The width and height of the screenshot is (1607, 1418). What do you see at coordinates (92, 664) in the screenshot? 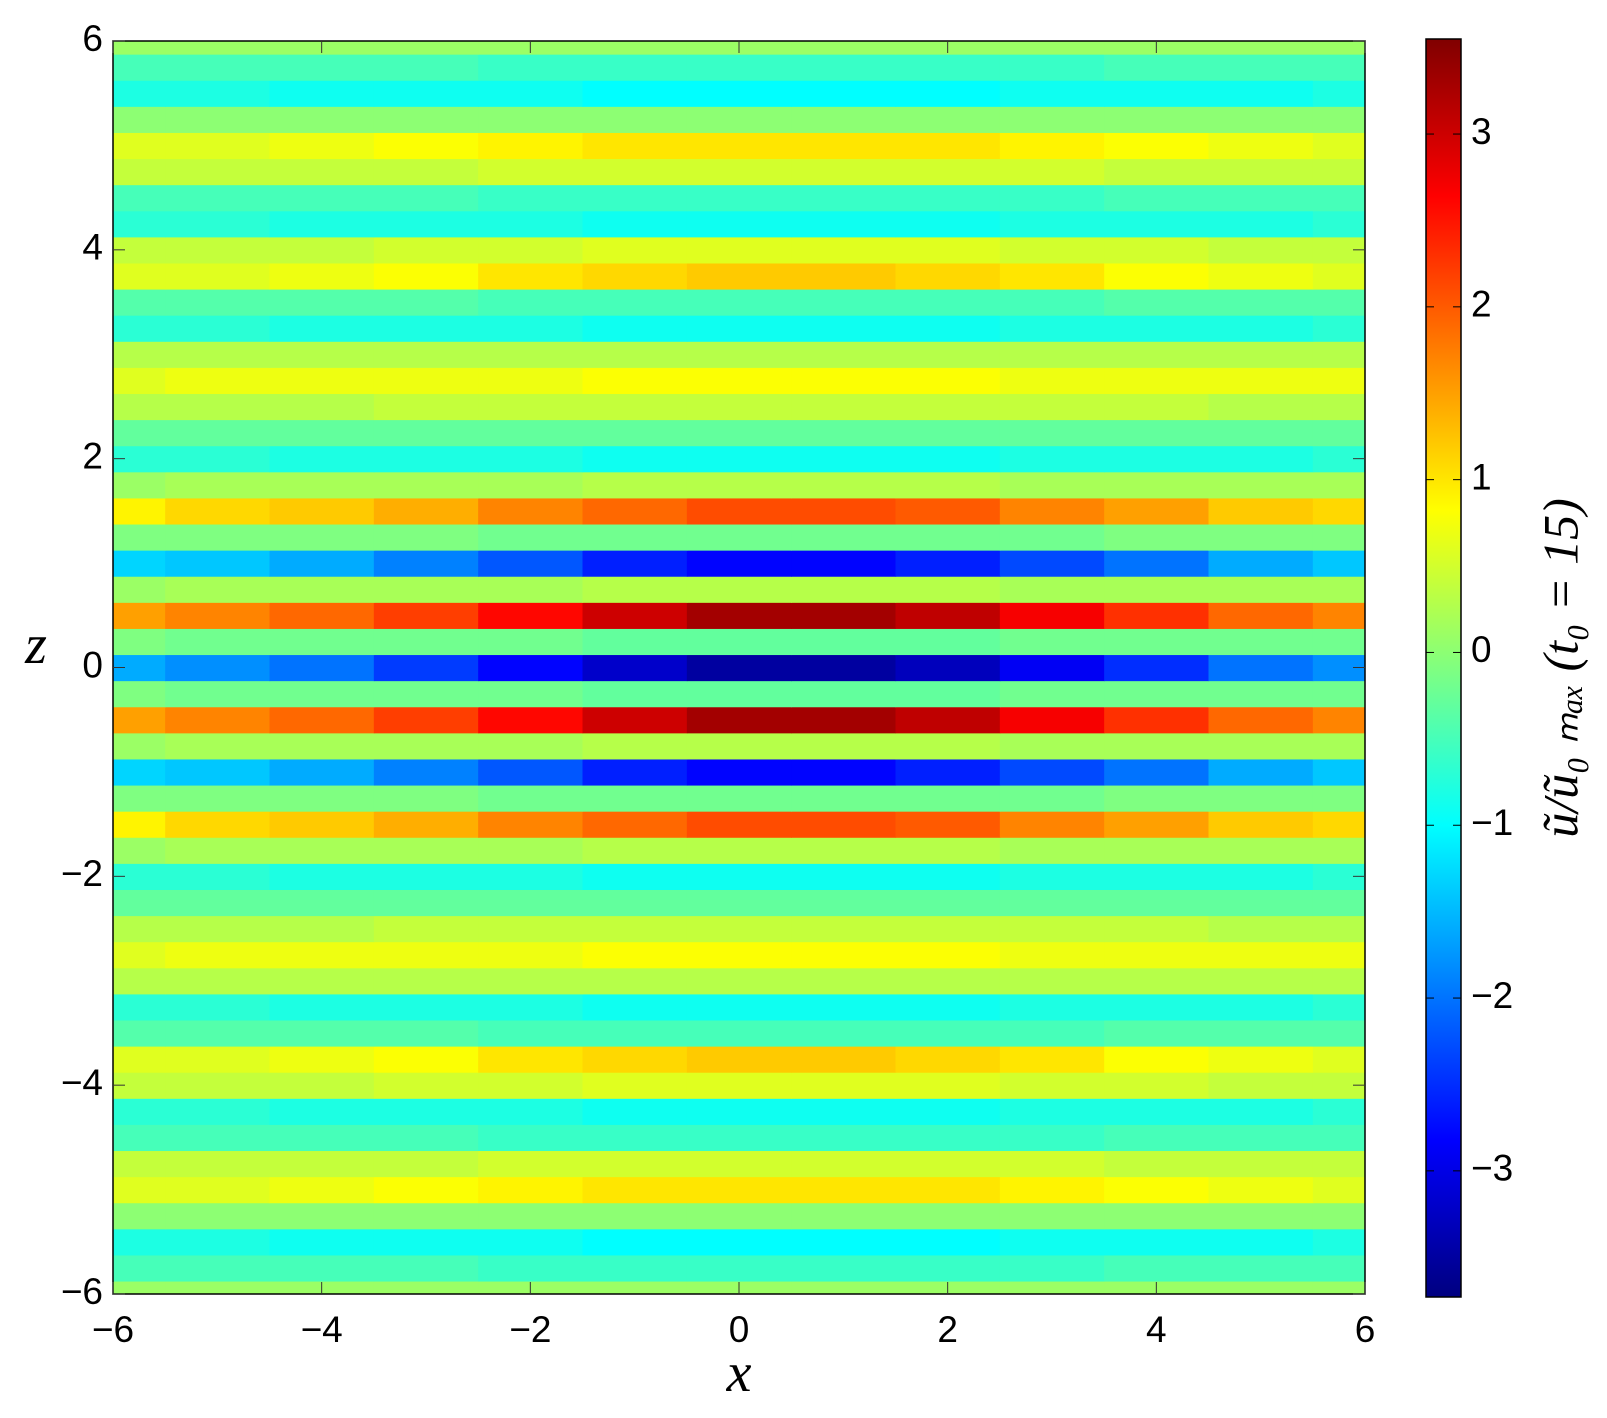
I see `y-tick-label: 0` at bounding box center [92, 664].